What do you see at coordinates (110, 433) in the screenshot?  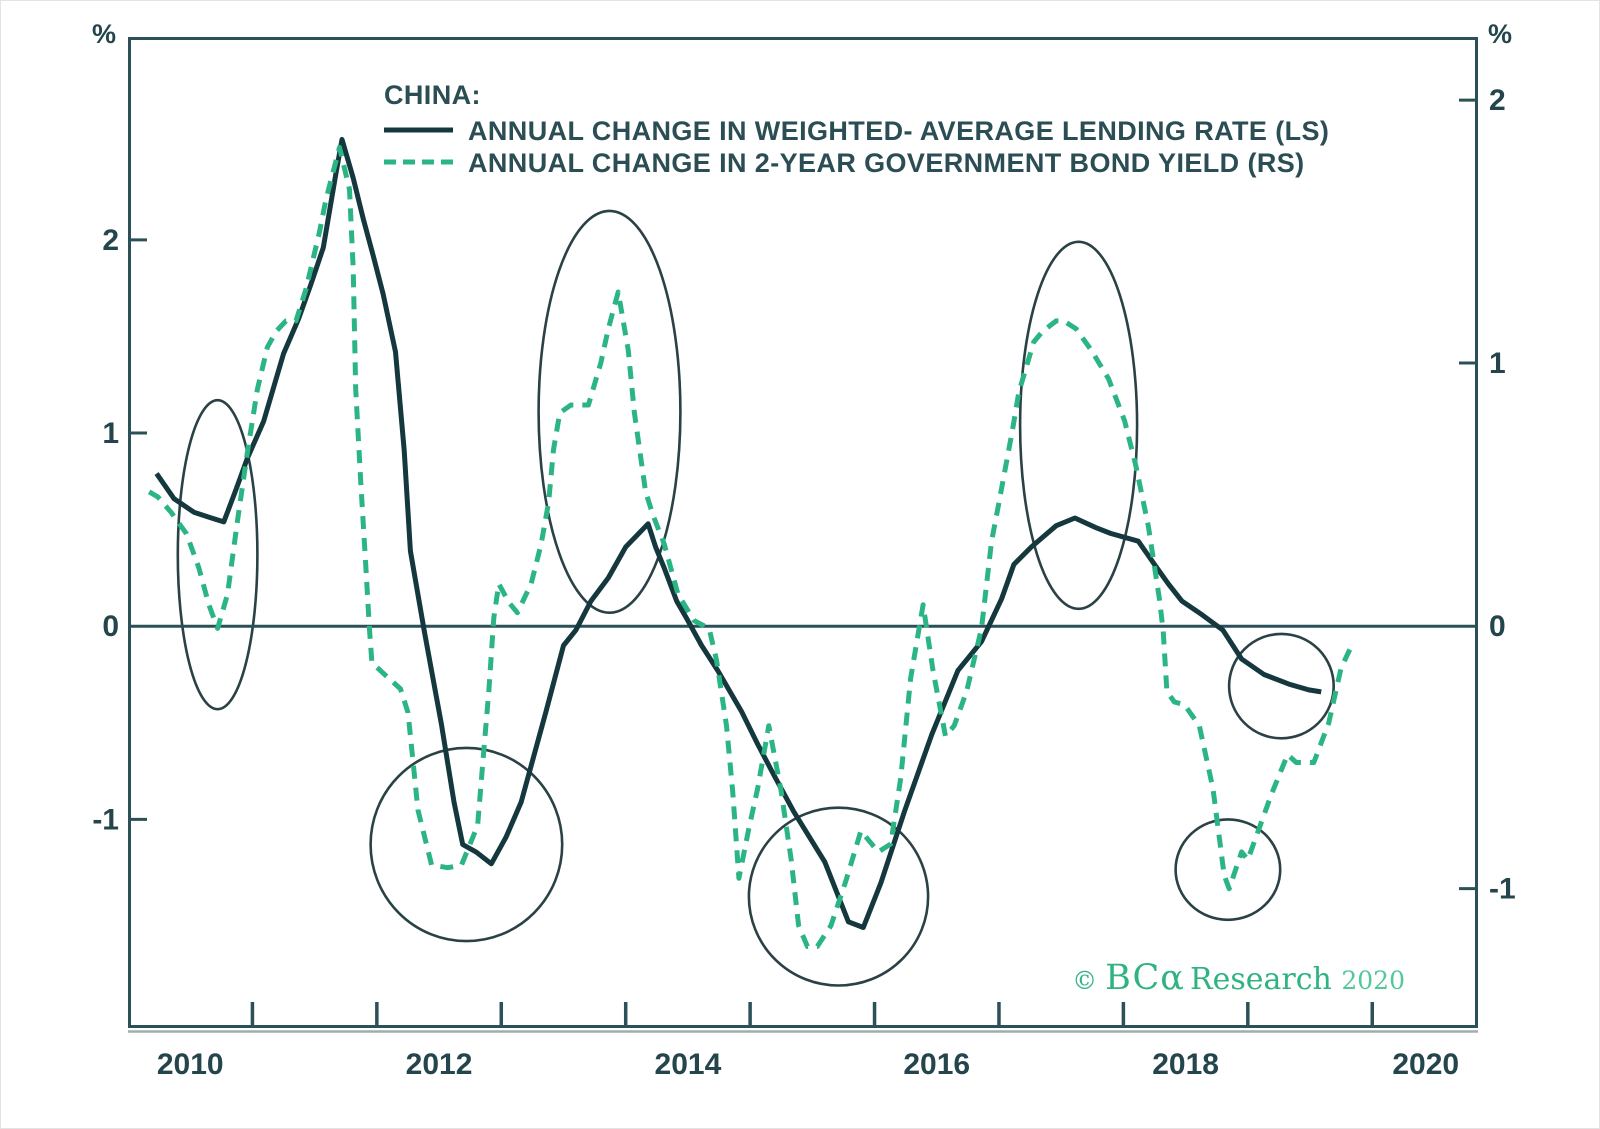 I see `left-axis-tick-label: 1` at bounding box center [110, 433].